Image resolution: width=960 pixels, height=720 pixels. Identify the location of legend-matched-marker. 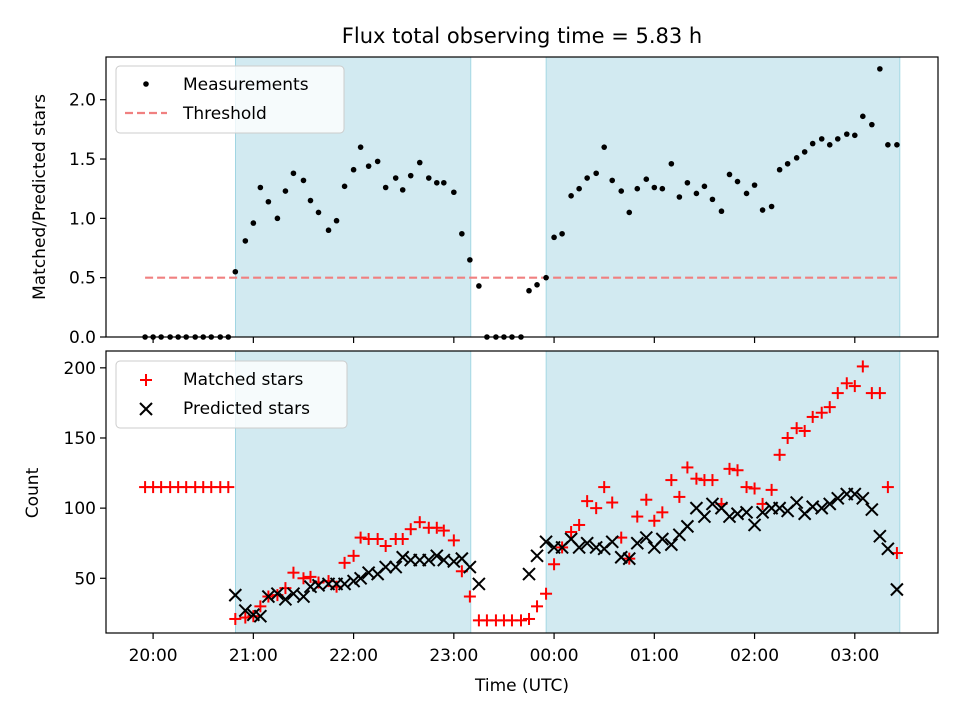
(146, 380).